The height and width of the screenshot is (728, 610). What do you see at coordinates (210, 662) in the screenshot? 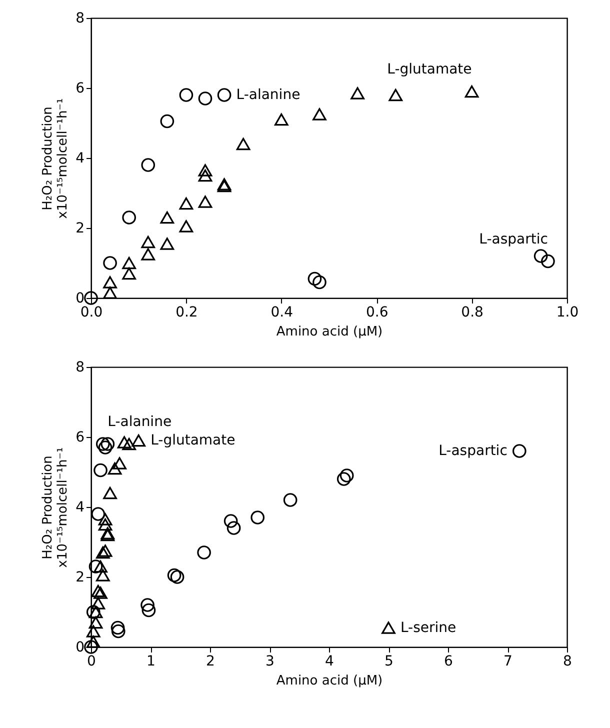
I see `x-tick-label: 2` at bounding box center [210, 662].